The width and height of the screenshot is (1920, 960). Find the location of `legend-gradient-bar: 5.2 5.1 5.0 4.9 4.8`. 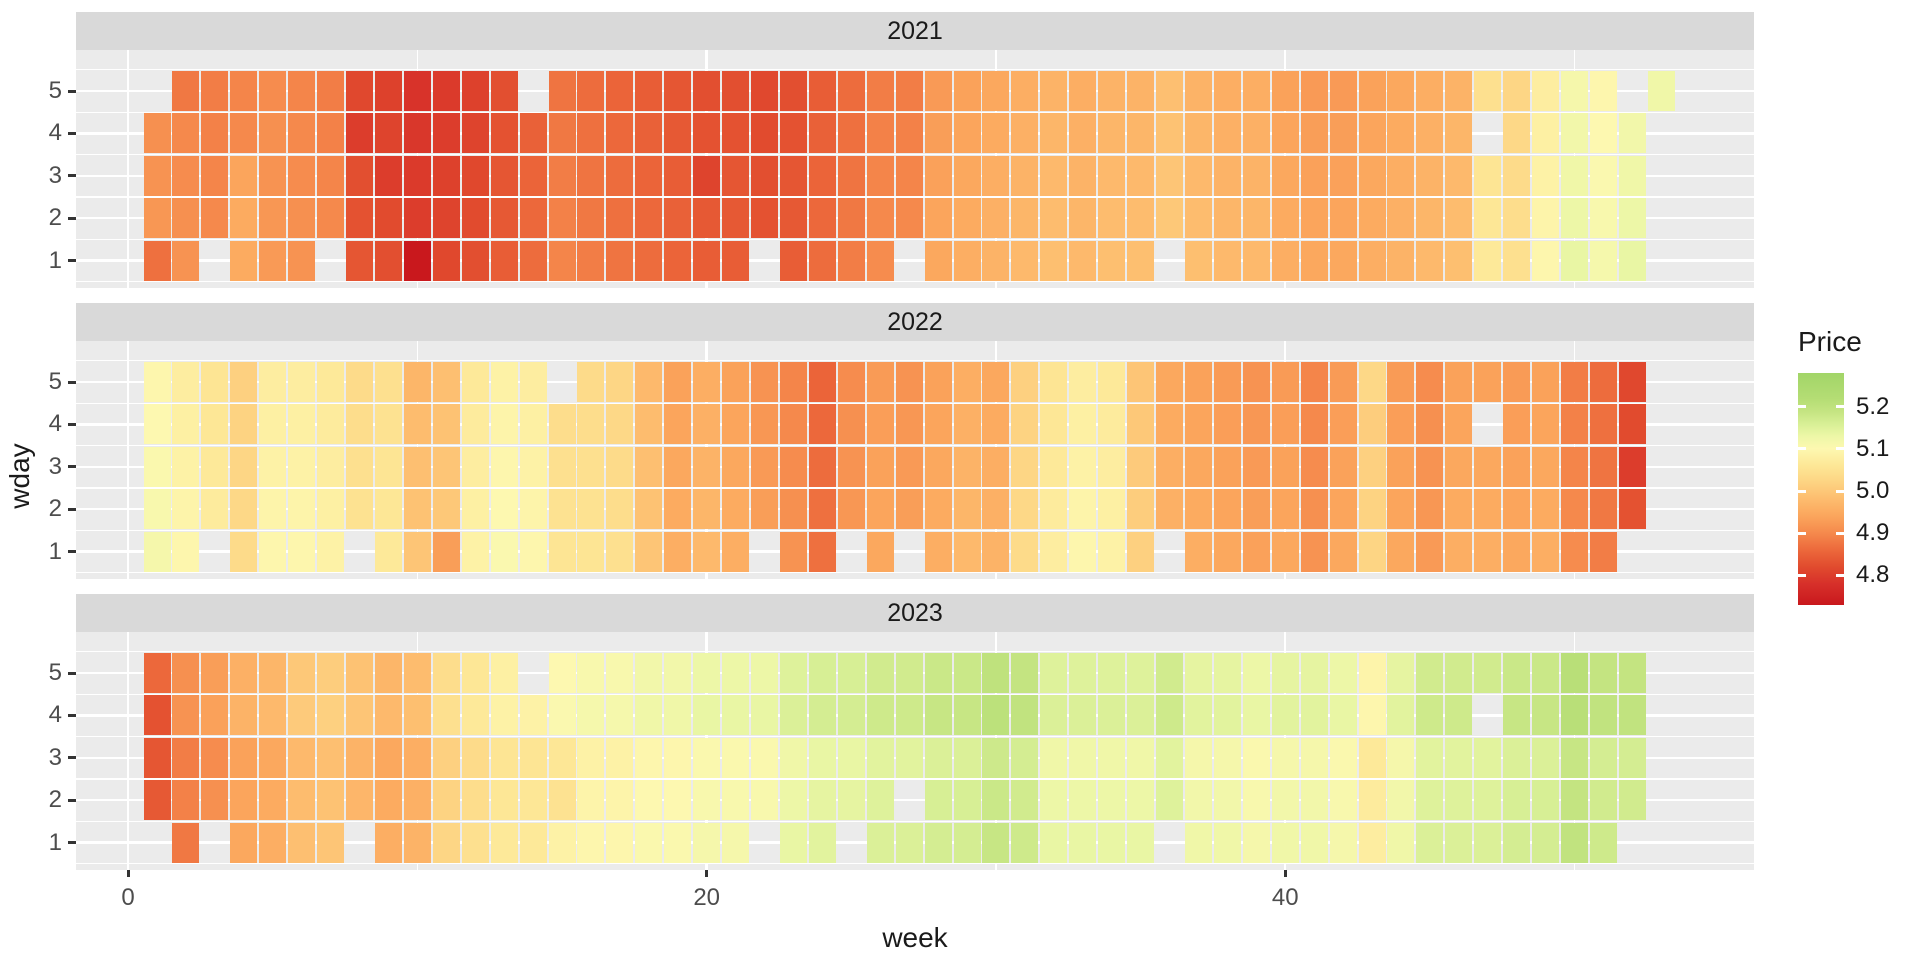

legend-gradient-bar: 5.2 5.1 5.0 4.9 4.8 is located at coordinates (1843, 489).